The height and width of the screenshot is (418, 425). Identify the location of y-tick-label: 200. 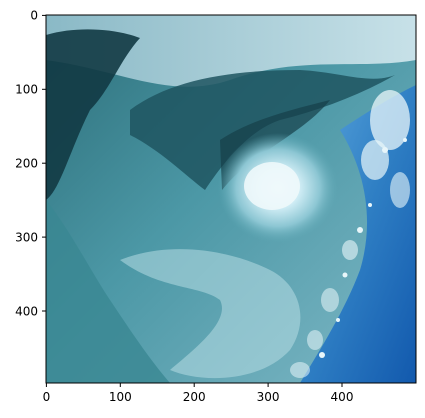
(26, 164).